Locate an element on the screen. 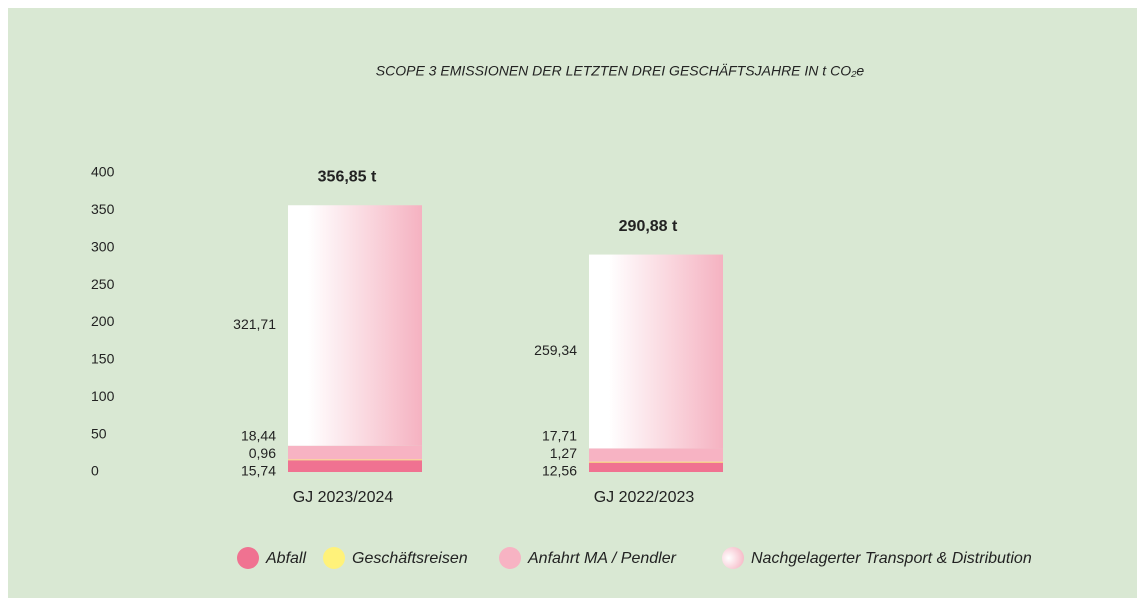  legend-label: Anfahrt MA / Pendler is located at coordinates (602, 558).